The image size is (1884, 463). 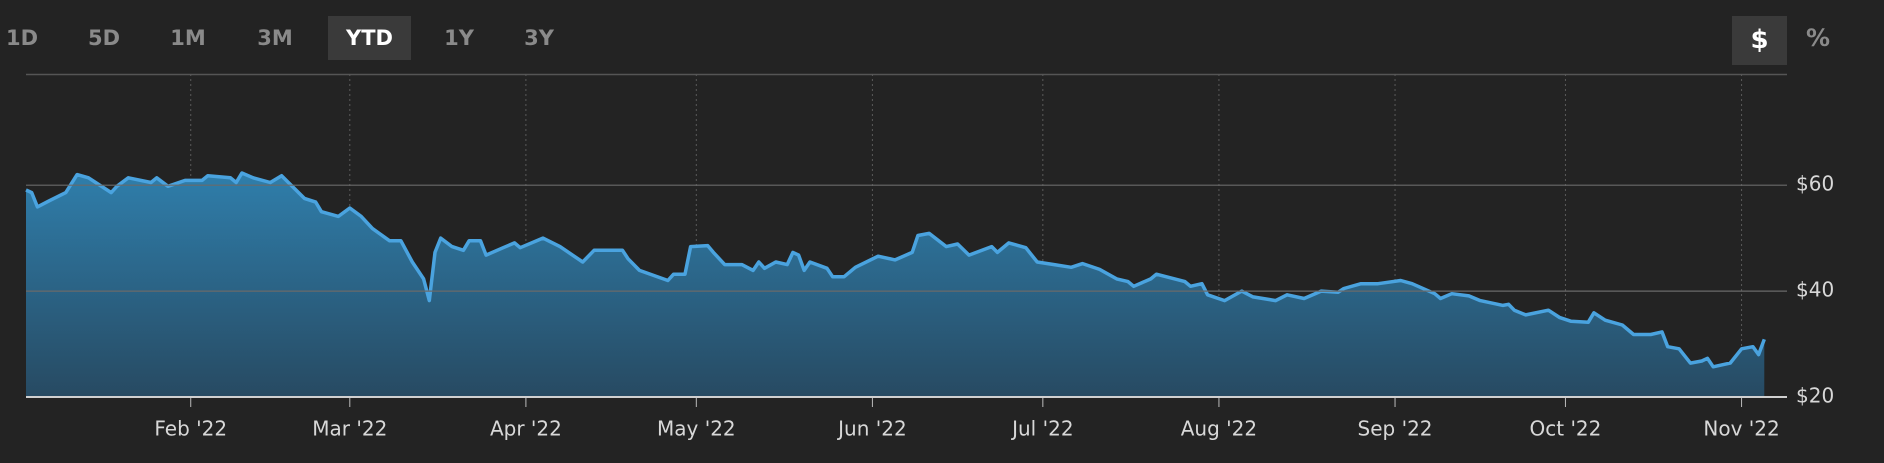 I want to click on y-tick-label: $40, so click(x=1815, y=290).